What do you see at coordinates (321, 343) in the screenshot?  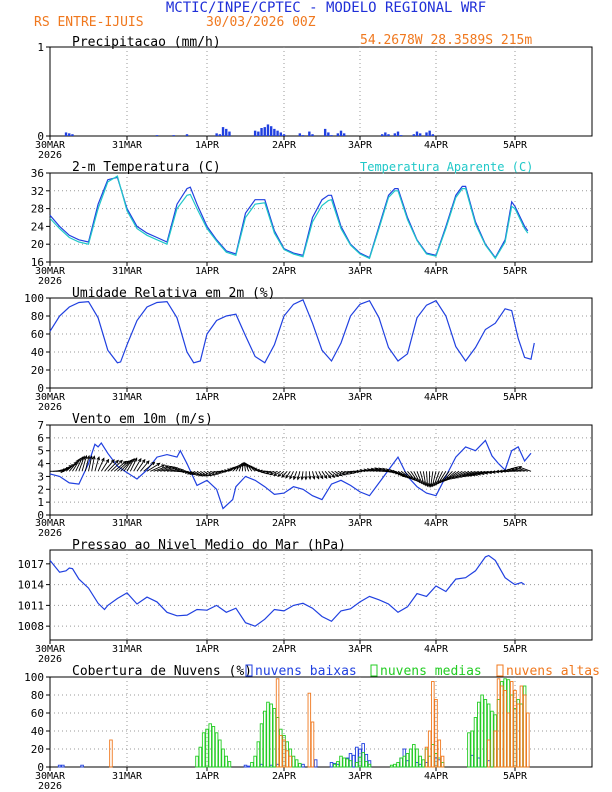 I see `rh-frame` at bounding box center [321, 343].